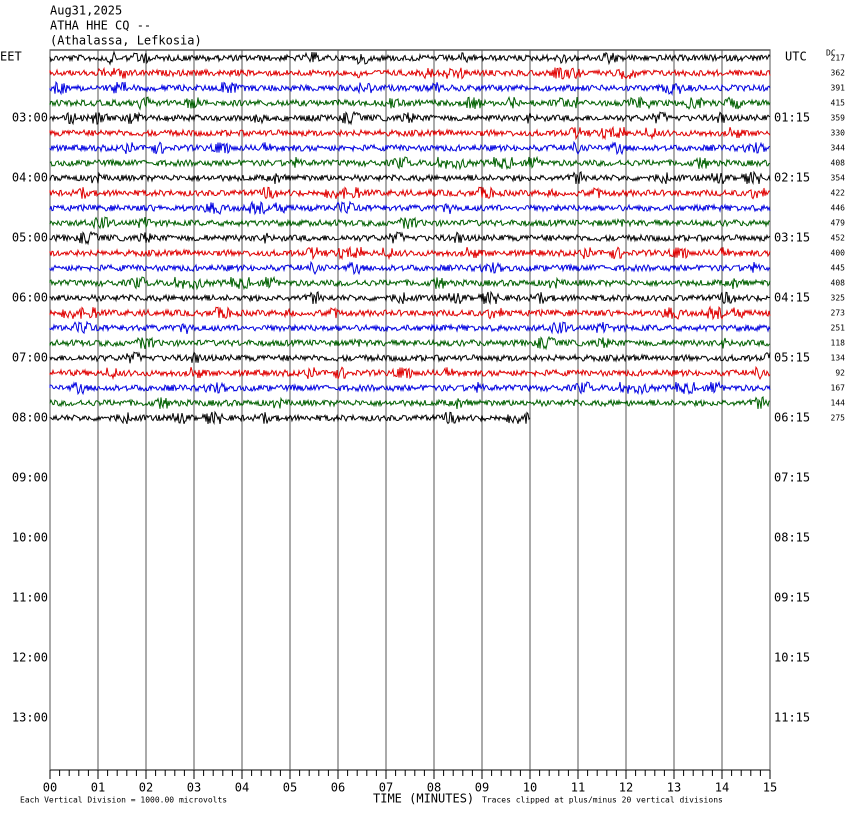 This screenshot has width=850, height=814. What do you see at coordinates (100, 26) in the screenshot?
I see `station: ATHA HHE CQ --` at bounding box center [100, 26].